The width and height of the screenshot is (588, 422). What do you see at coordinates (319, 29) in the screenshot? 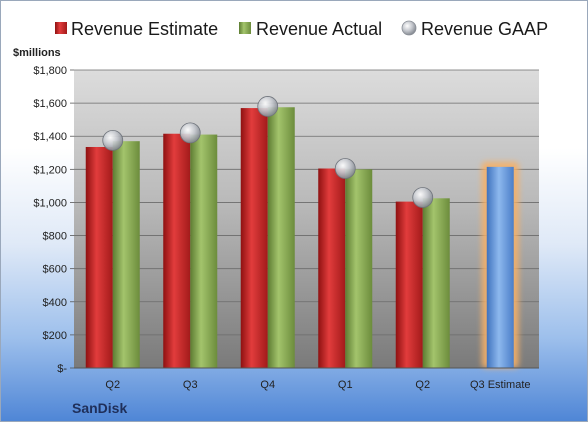
I see `legend-label-actual: Revenue Actual` at bounding box center [319, 29].